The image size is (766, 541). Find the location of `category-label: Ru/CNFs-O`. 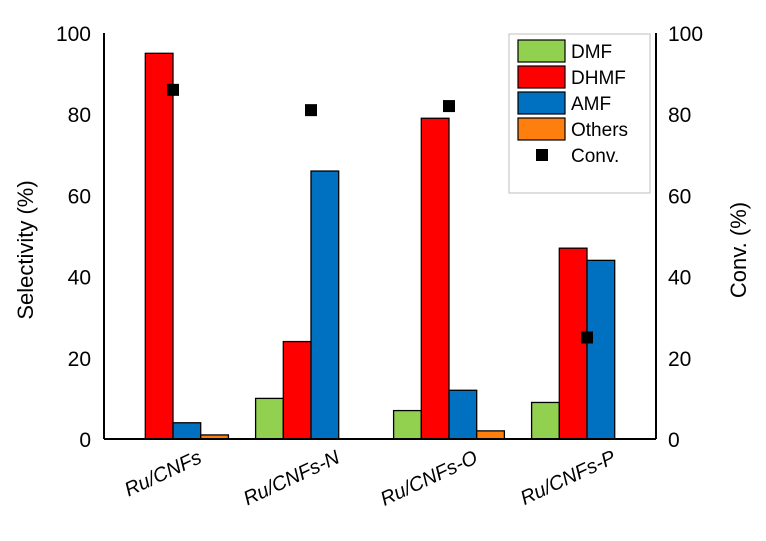

category-label: Ru/CNFs-O is located at coordinates (429, 479).